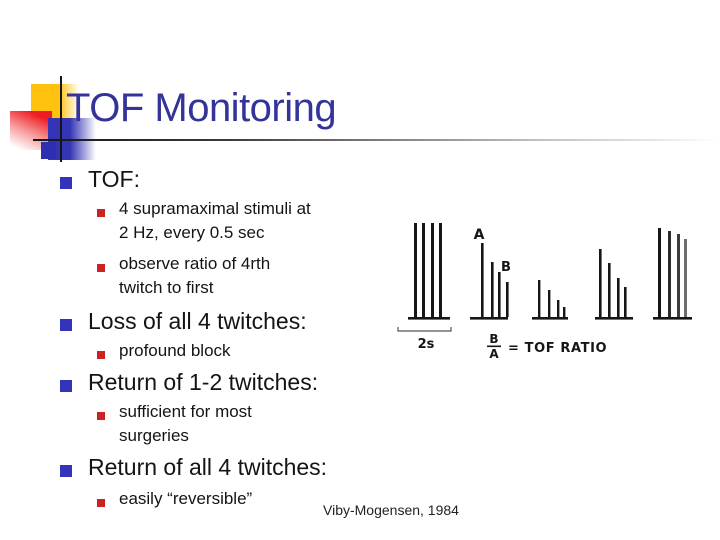 The image size is (720, 540). I want to click on bullet-item-return-all-4: Return of all 4 twitches:, so click(193, 467).